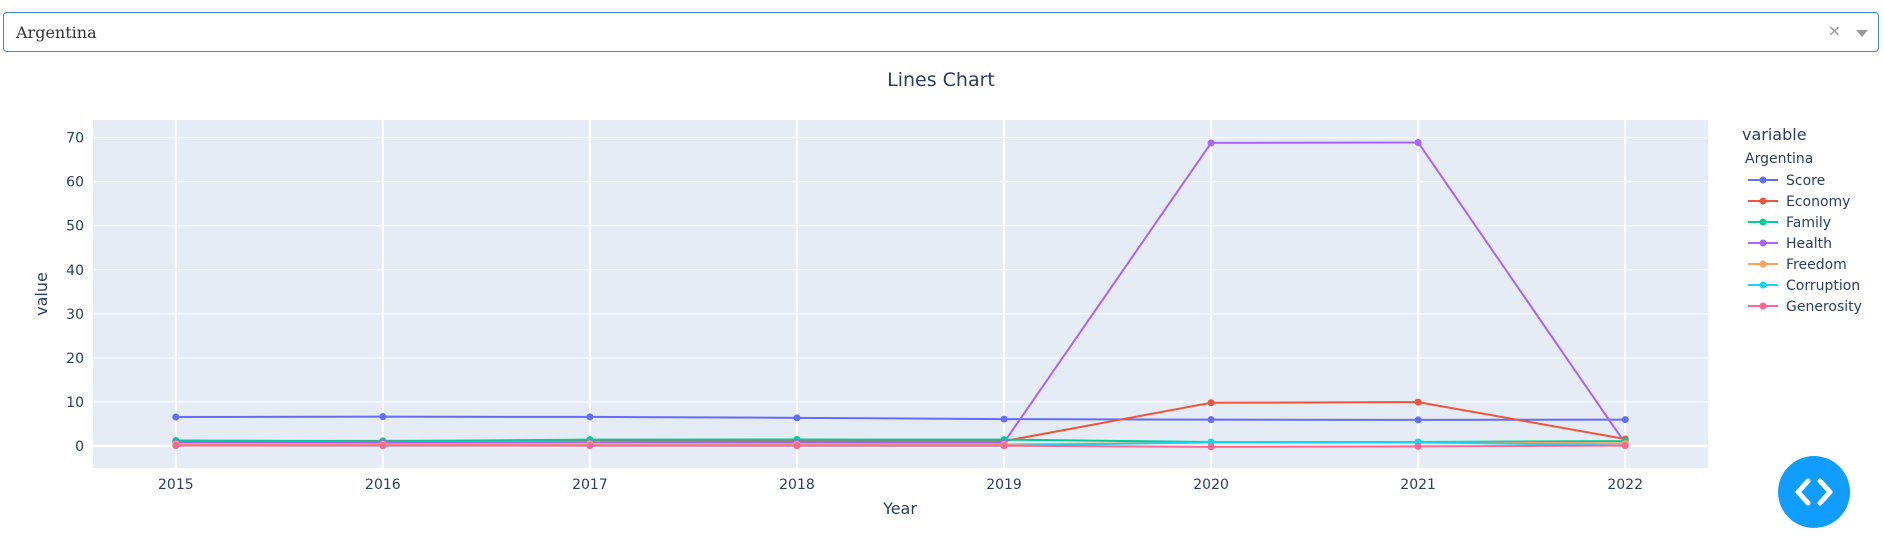 This screenshot has height=552, width=1884. Describe the element at coordinates (383, 485) in the screenshot. I see `x-tick-label: 2016` at that location.